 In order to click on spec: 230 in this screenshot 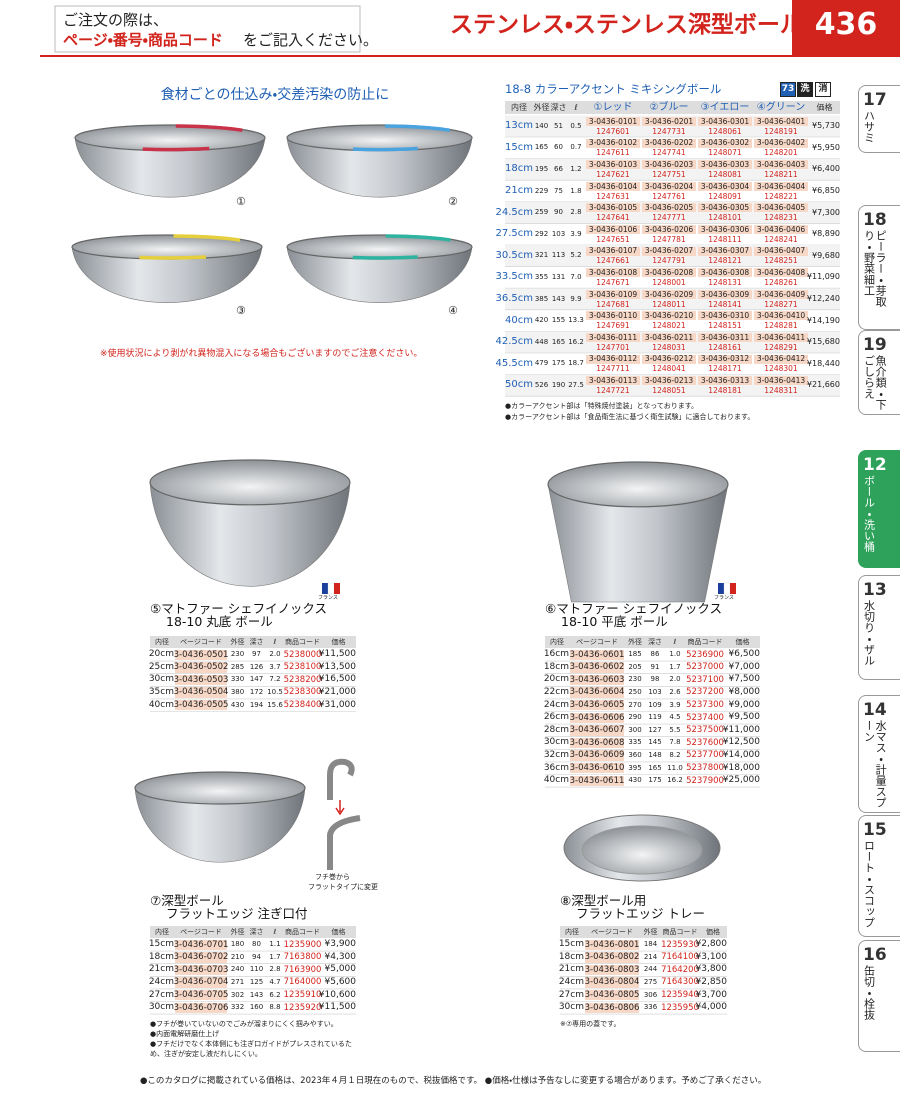, I will do `click(635, 679)`.